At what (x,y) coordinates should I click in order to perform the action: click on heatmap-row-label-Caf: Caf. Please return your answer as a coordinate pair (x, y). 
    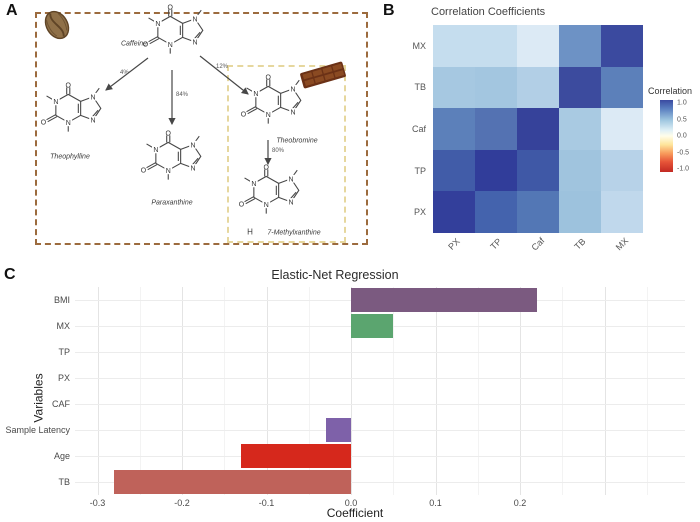
    Looking at the image, I should click on (418, 129).